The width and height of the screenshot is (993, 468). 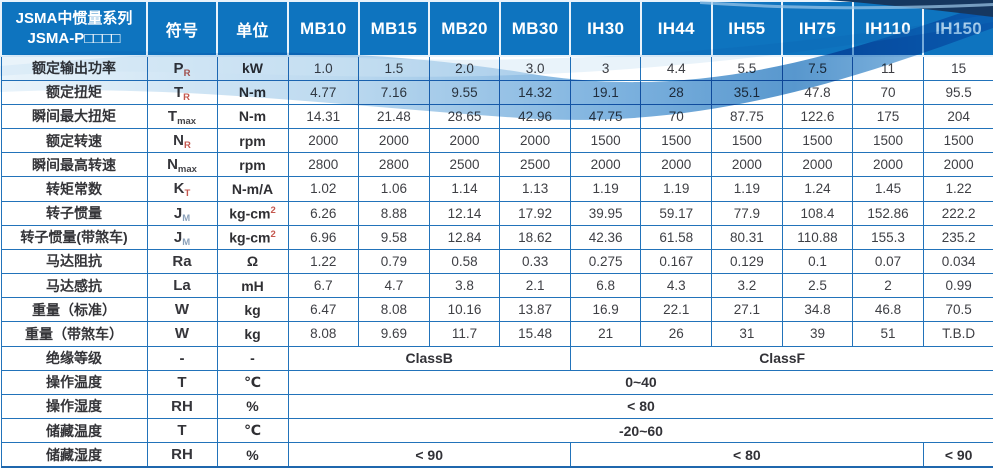 What do you see at coordinates (182, 358) in the screenshot?
I see `symbol-cell: -` at bounding box center [182, 358].